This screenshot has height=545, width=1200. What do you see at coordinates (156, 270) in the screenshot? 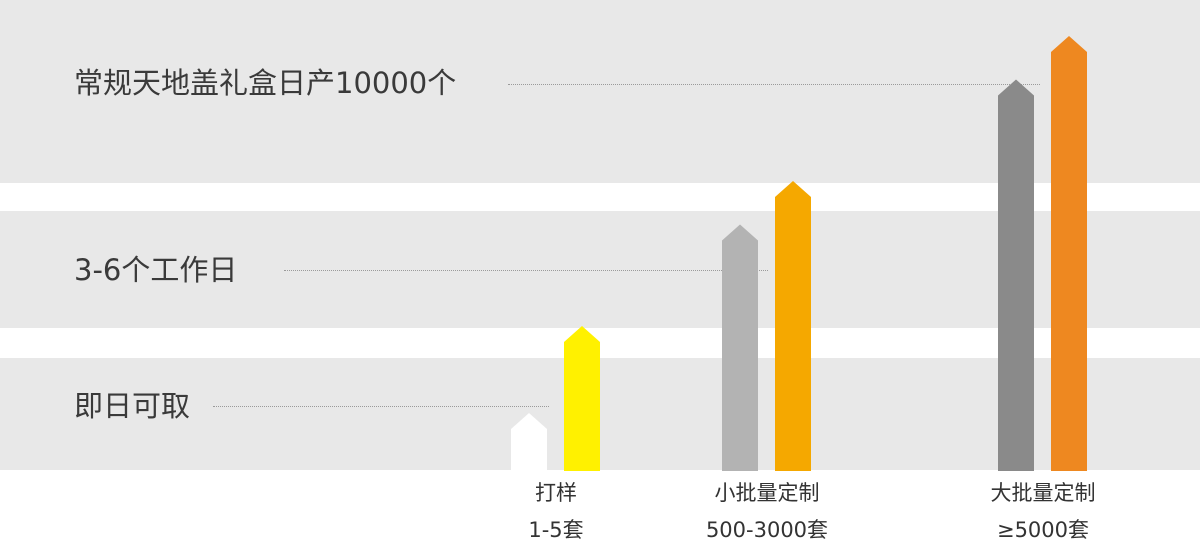
I see `tier-label-working-days: 3-6个工作日` at bounding box center [156, 270].